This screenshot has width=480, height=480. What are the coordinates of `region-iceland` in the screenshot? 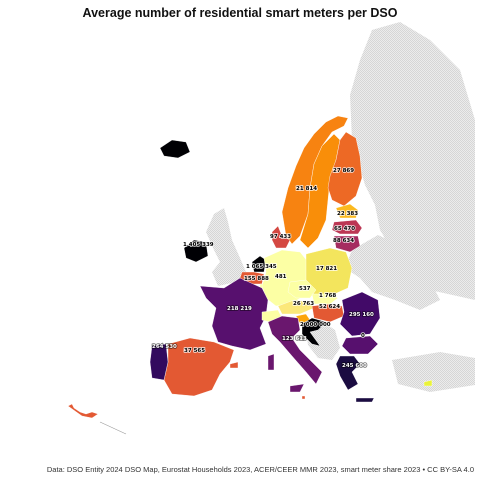 It's located at (175, 149).